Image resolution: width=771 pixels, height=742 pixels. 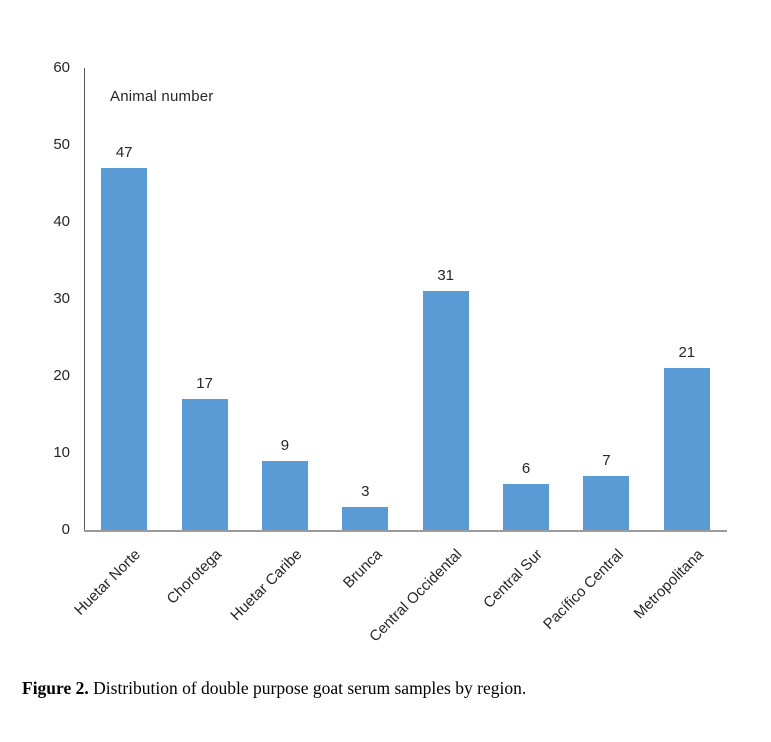 I want to click on bar-value-label: 17, so click(x=204, y=384).